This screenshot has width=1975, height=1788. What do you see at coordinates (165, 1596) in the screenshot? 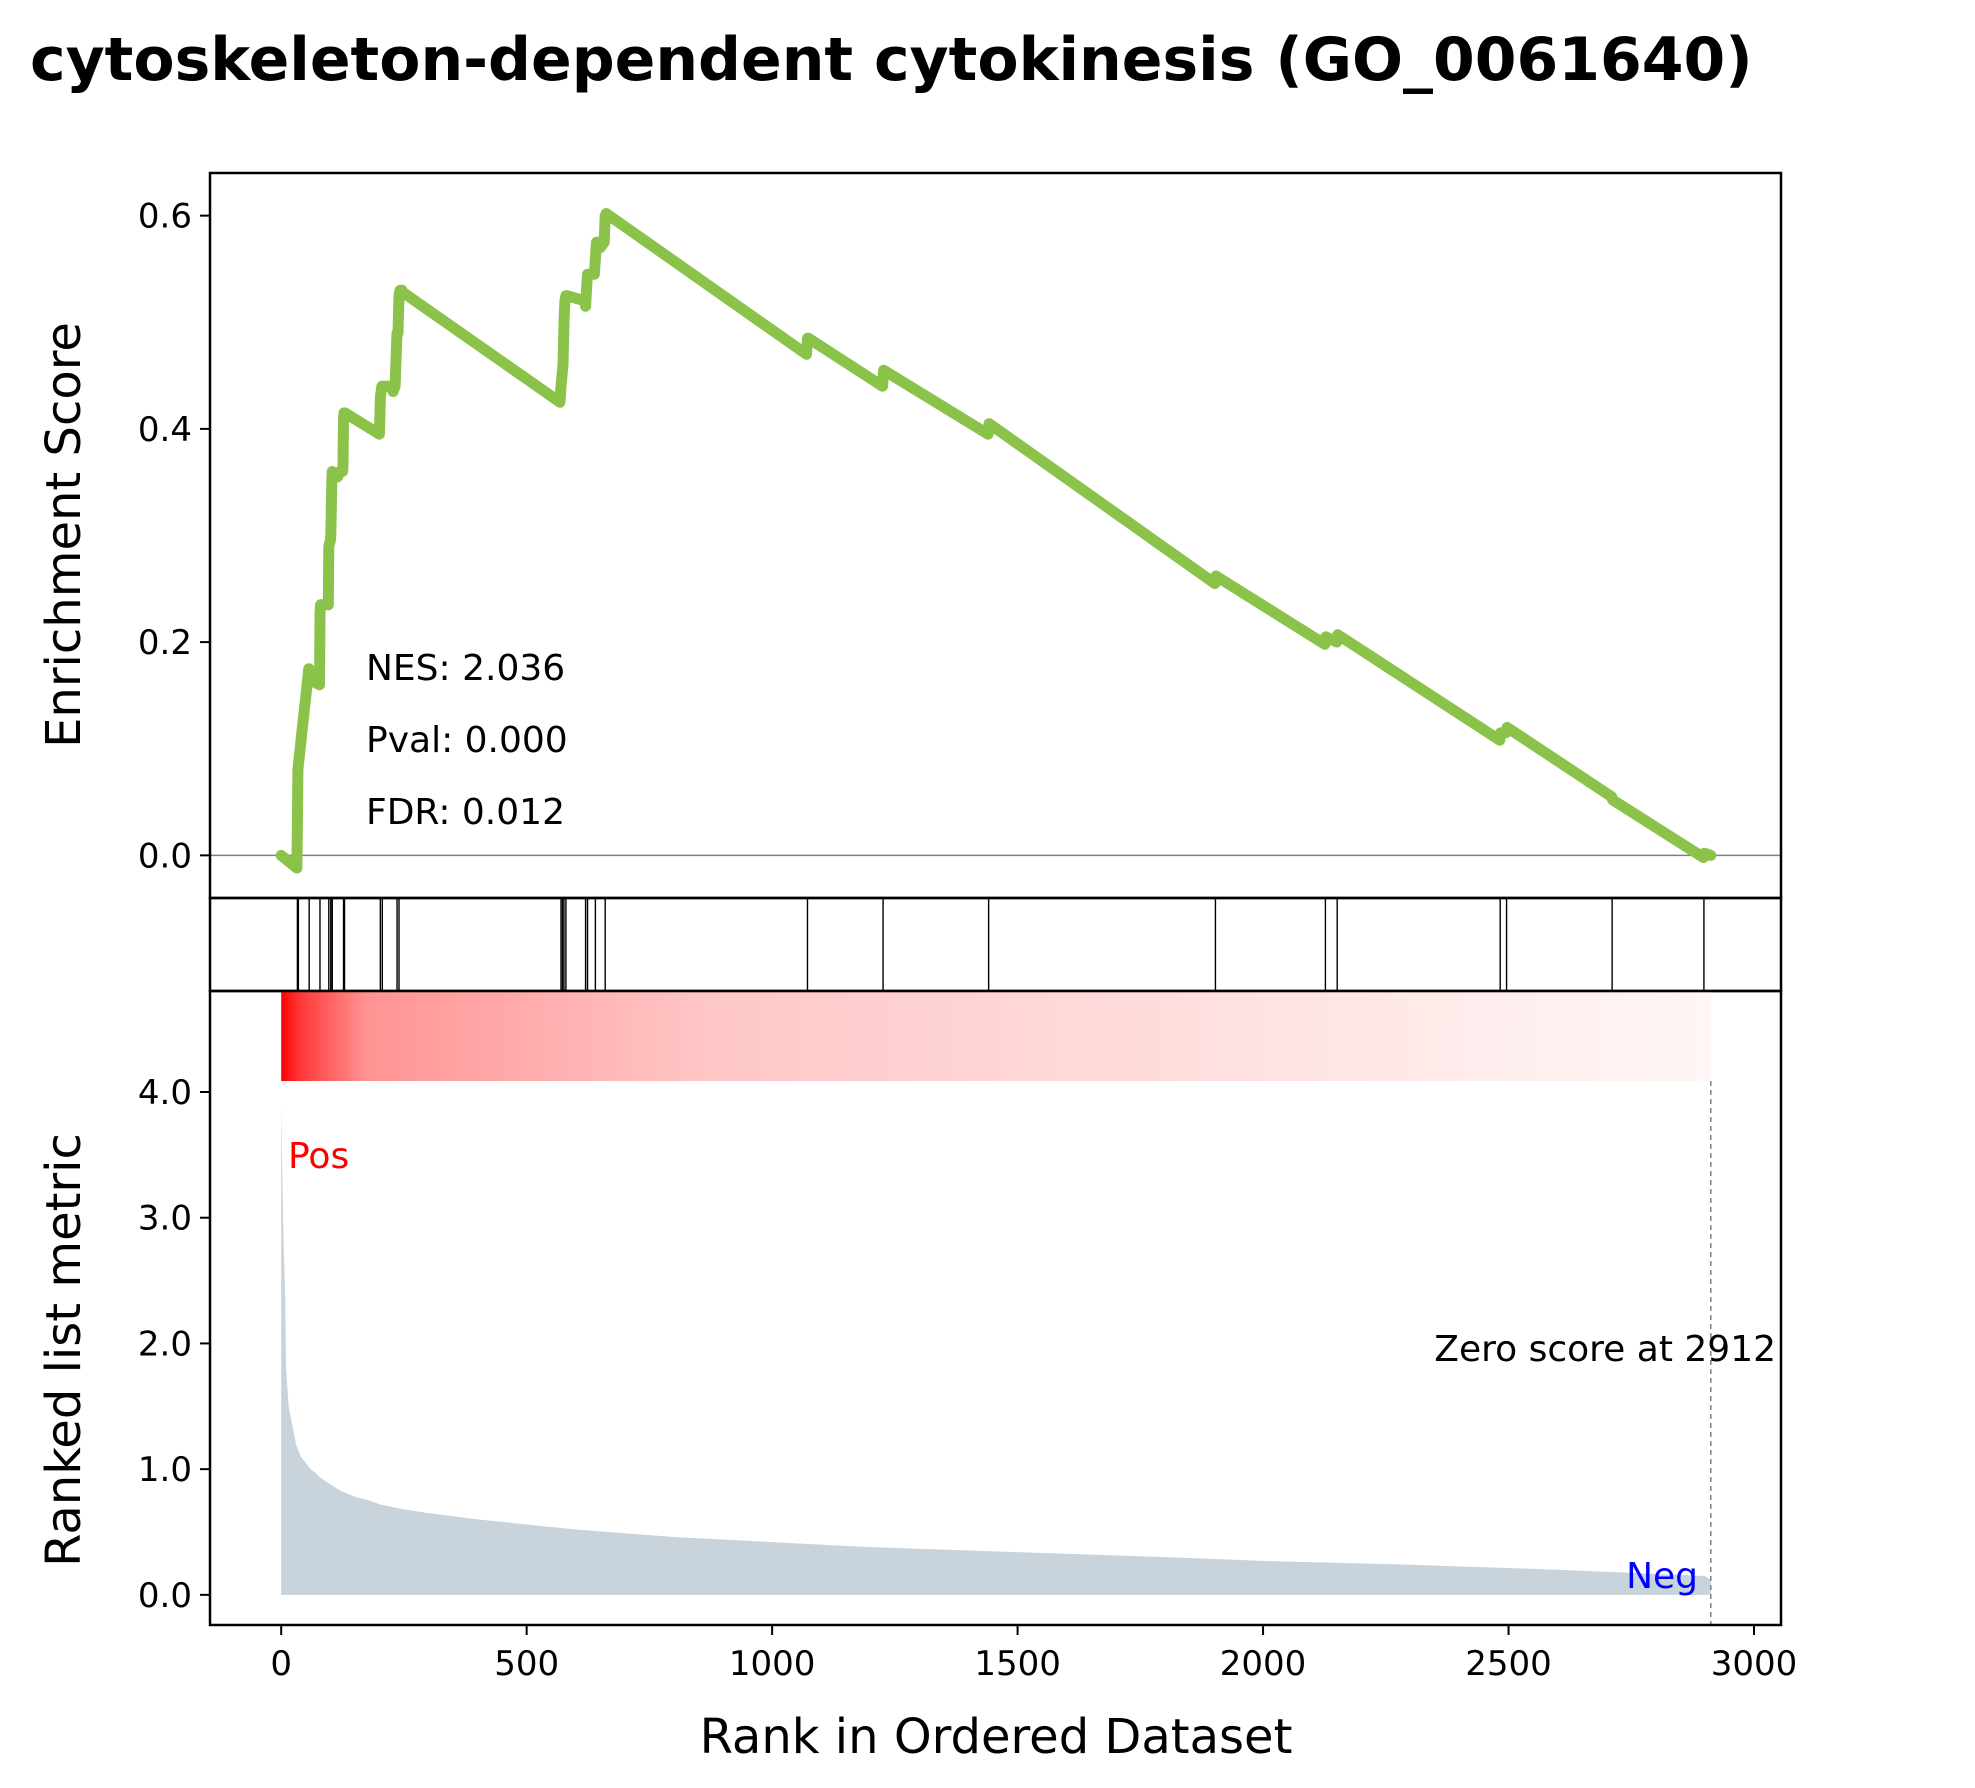
I see `ranked-y-tick-label: 0.0` at bounding box center [165, 1596].